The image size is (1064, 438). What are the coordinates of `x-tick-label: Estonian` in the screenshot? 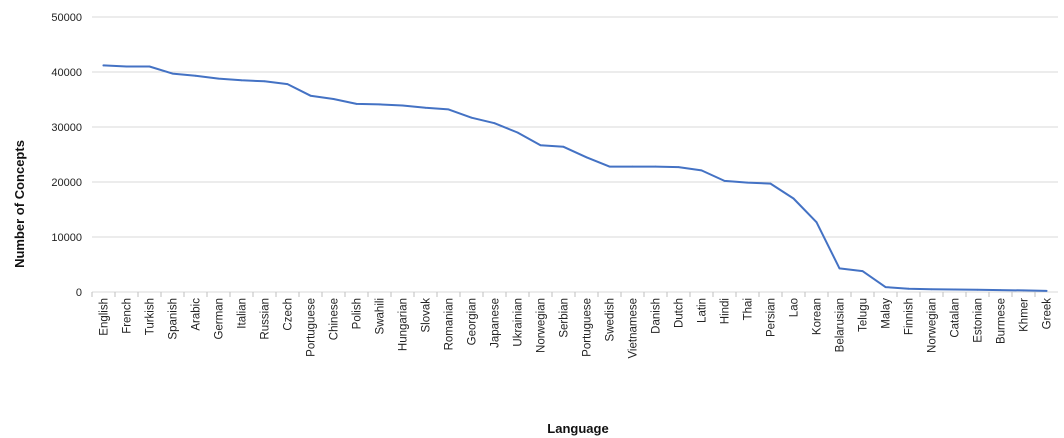 It's located at (979, 320).